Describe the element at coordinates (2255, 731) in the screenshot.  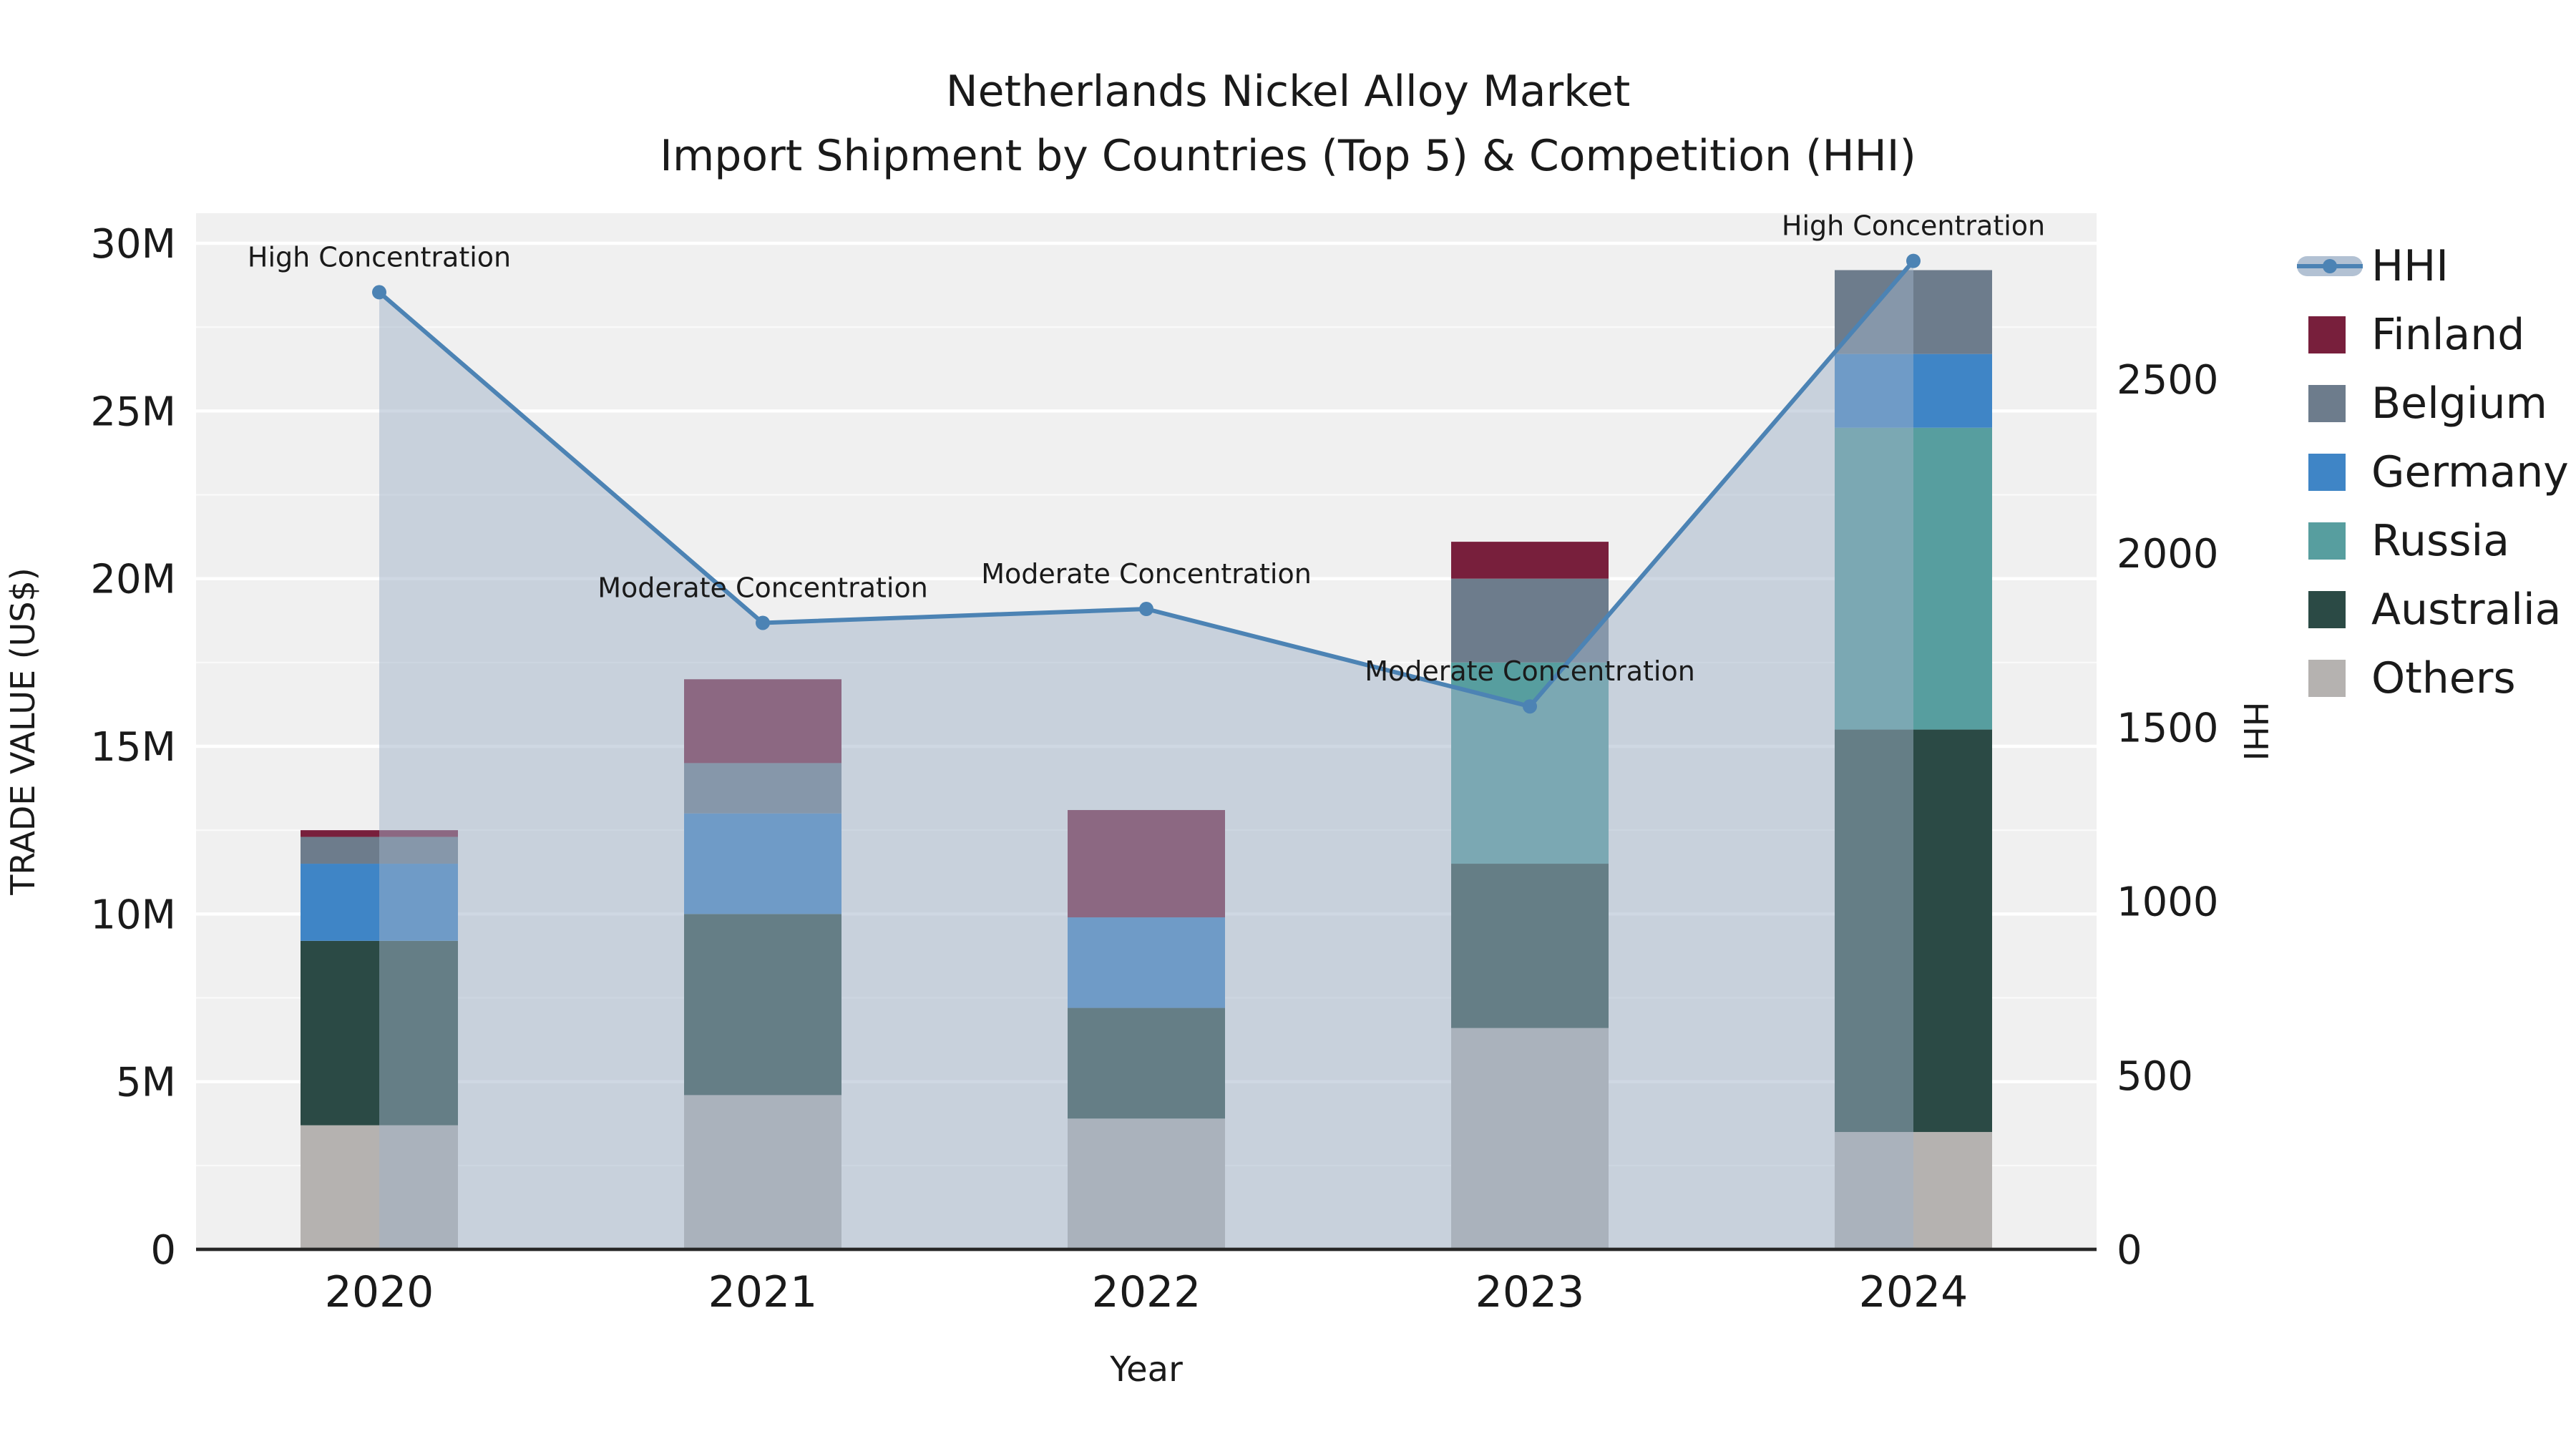
I see `y-axis-label-right: HHI` at that location.